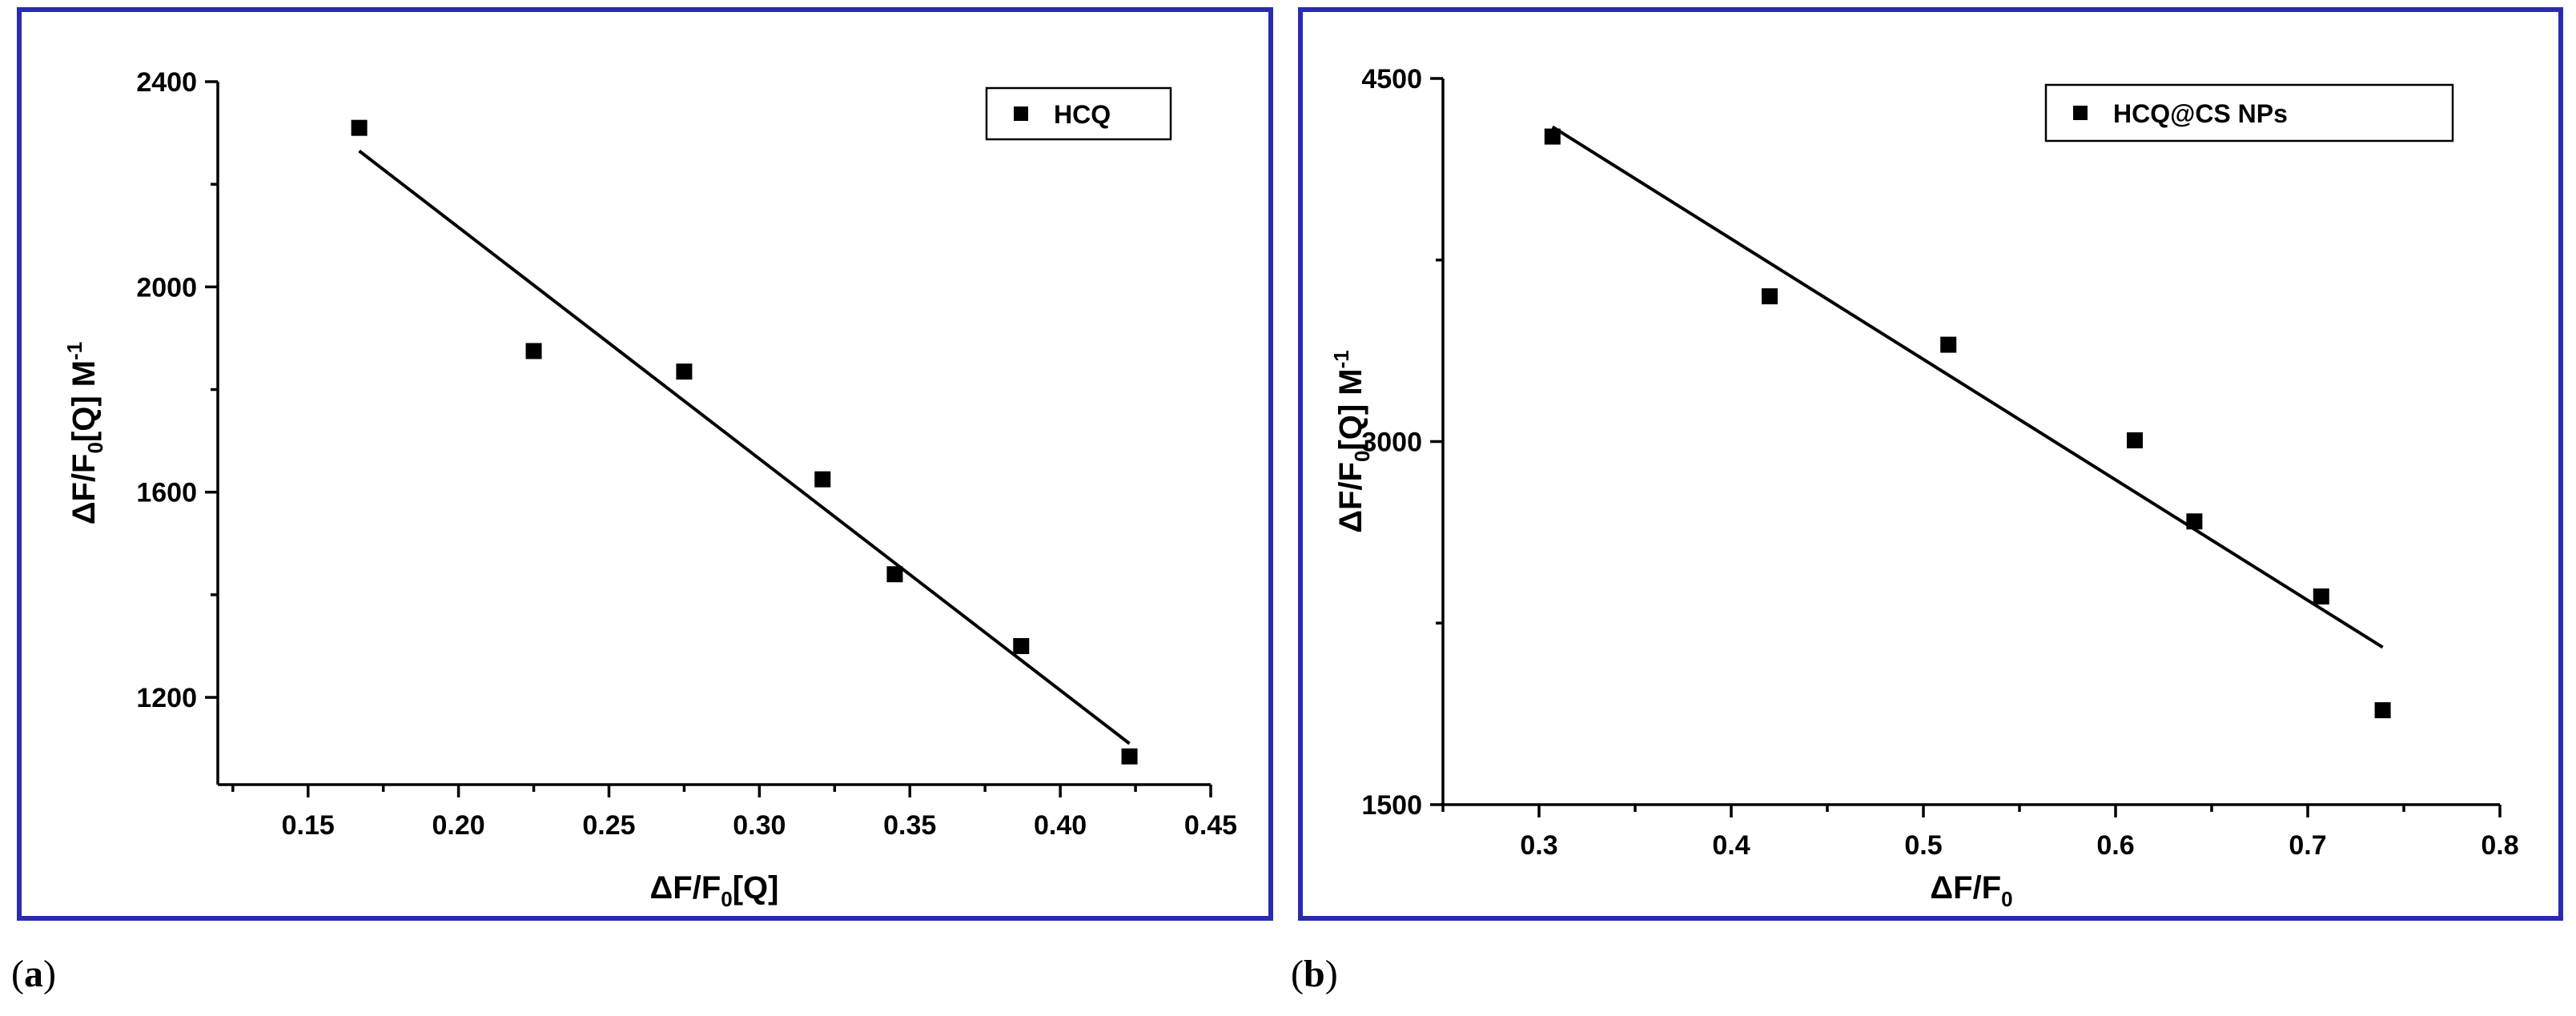 The width and height of the screenshot is (2576, 1016). Describe the element at coordinates (759, 825) in the screenshot. I see `x-tick-label: 0.30` at that location.